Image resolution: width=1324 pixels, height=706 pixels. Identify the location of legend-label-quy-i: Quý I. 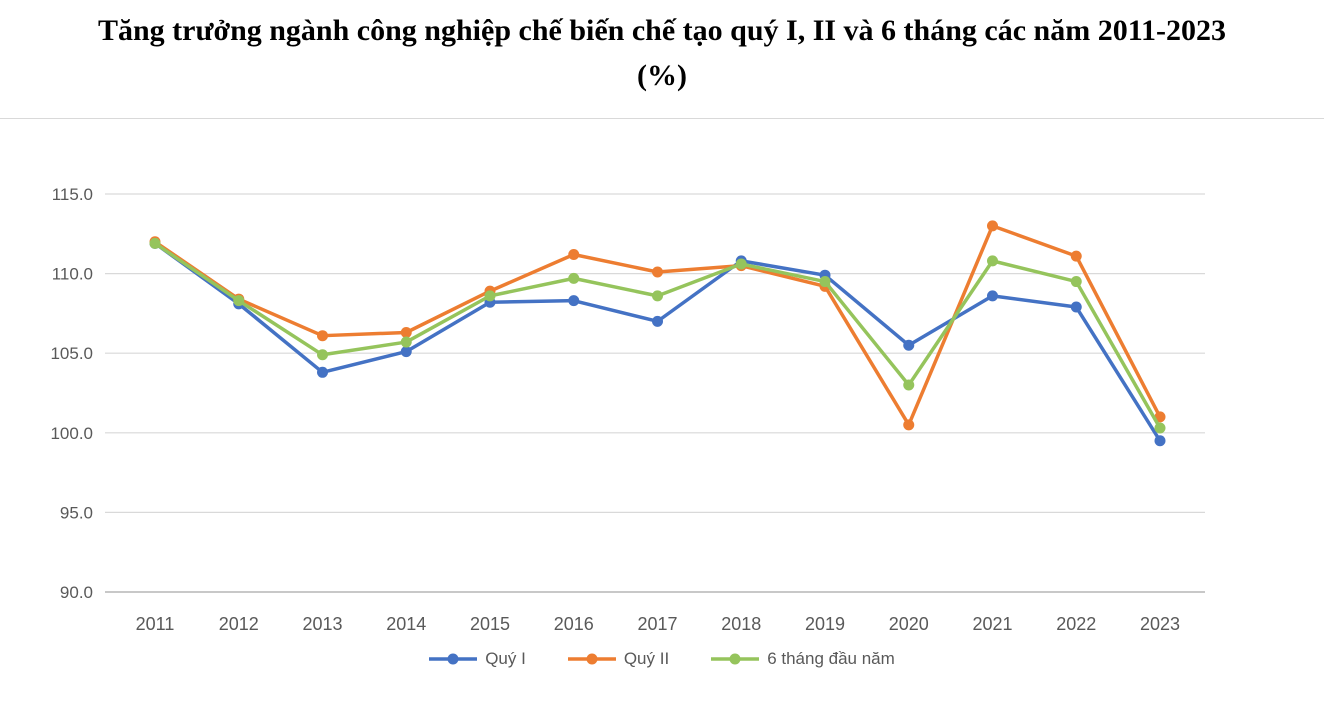
(505, 658).